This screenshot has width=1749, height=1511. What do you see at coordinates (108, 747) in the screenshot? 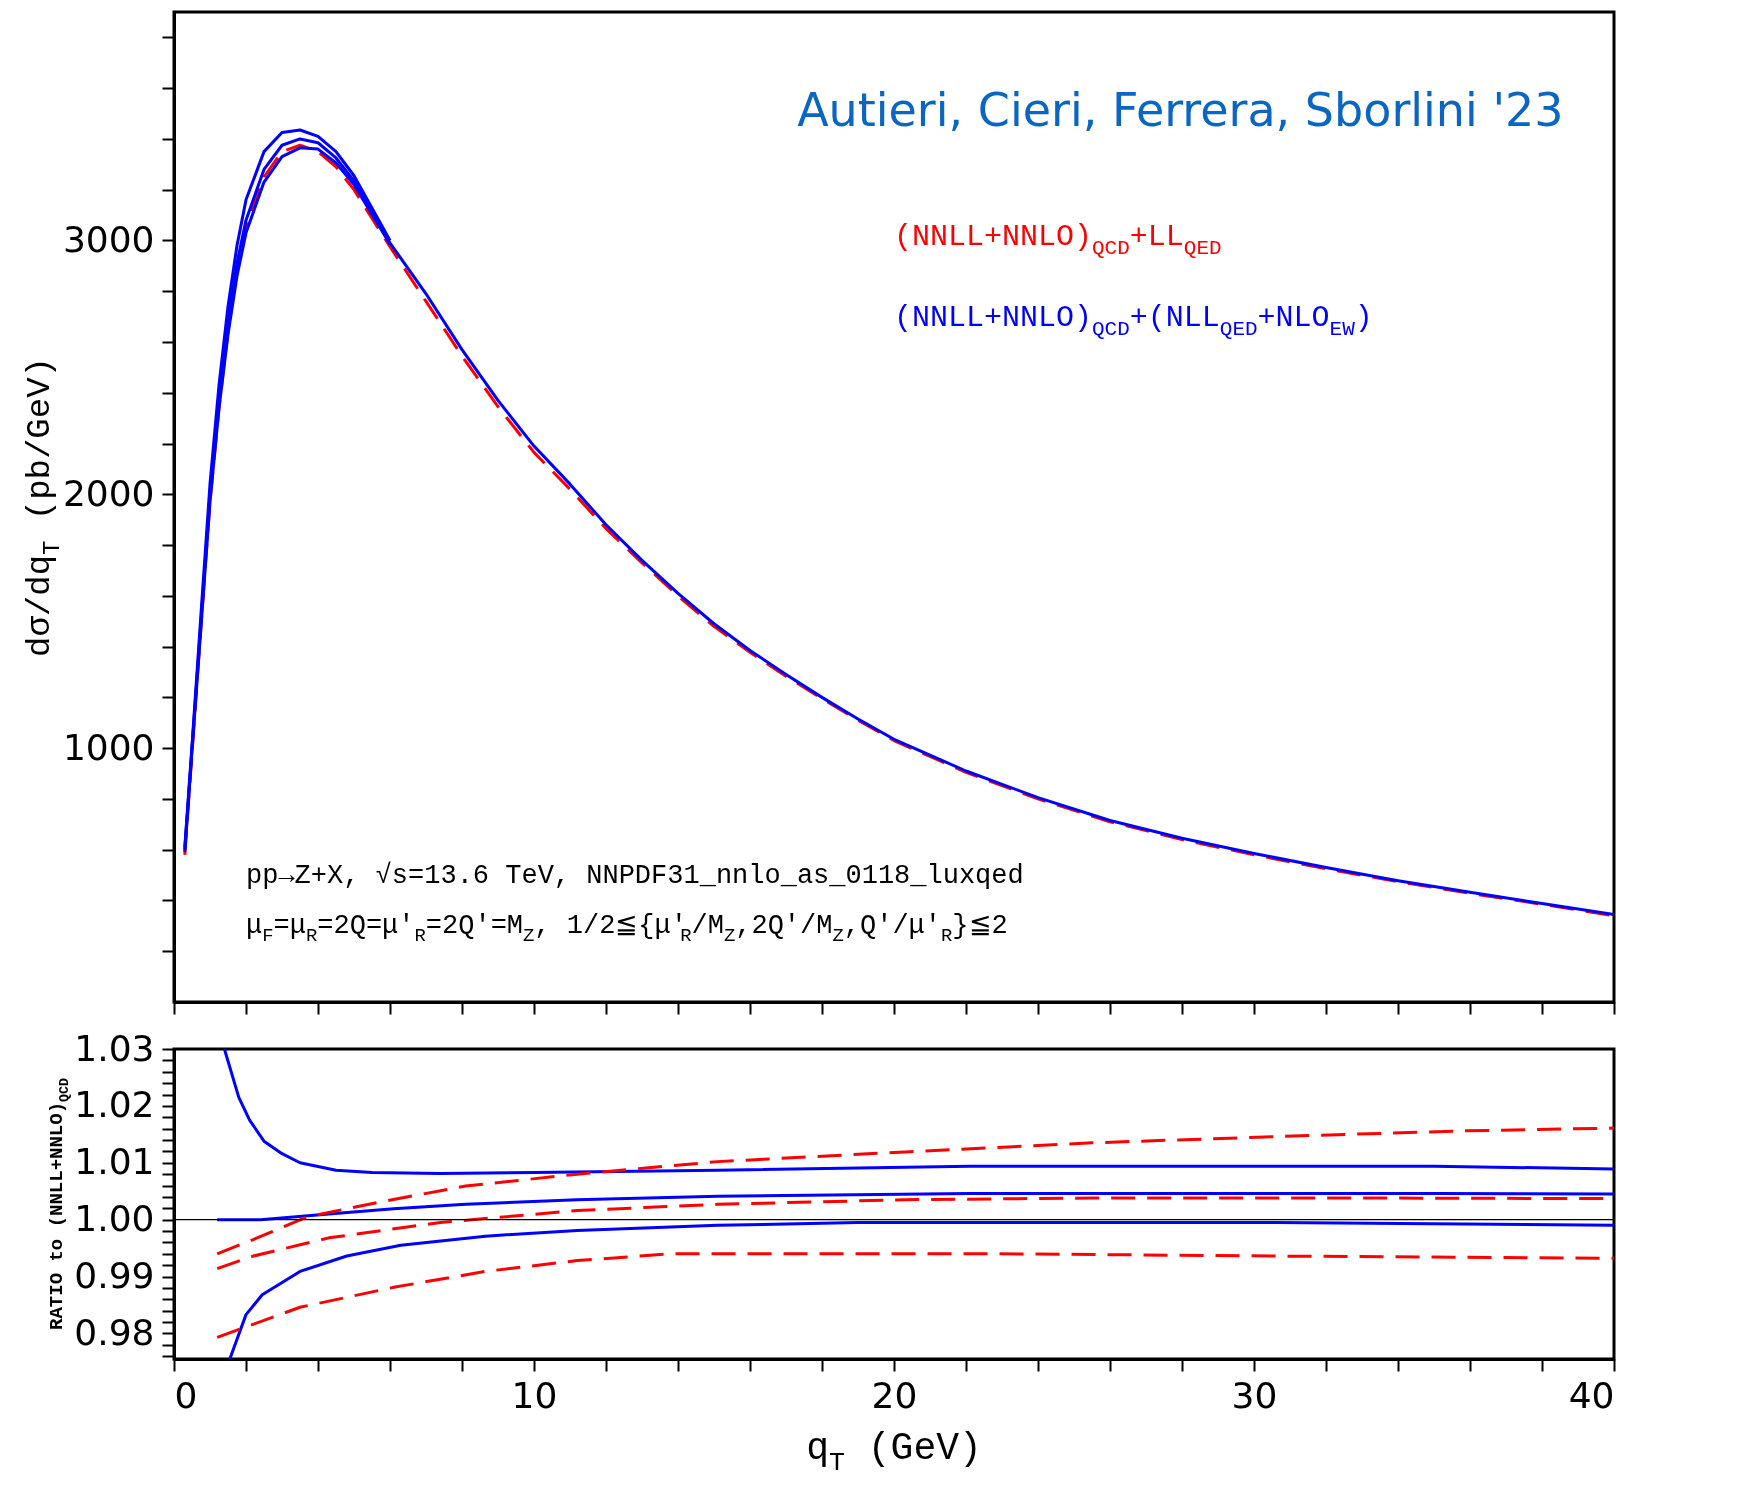
I see `y-tick-label: 1000` at bounding box center [108, 747].